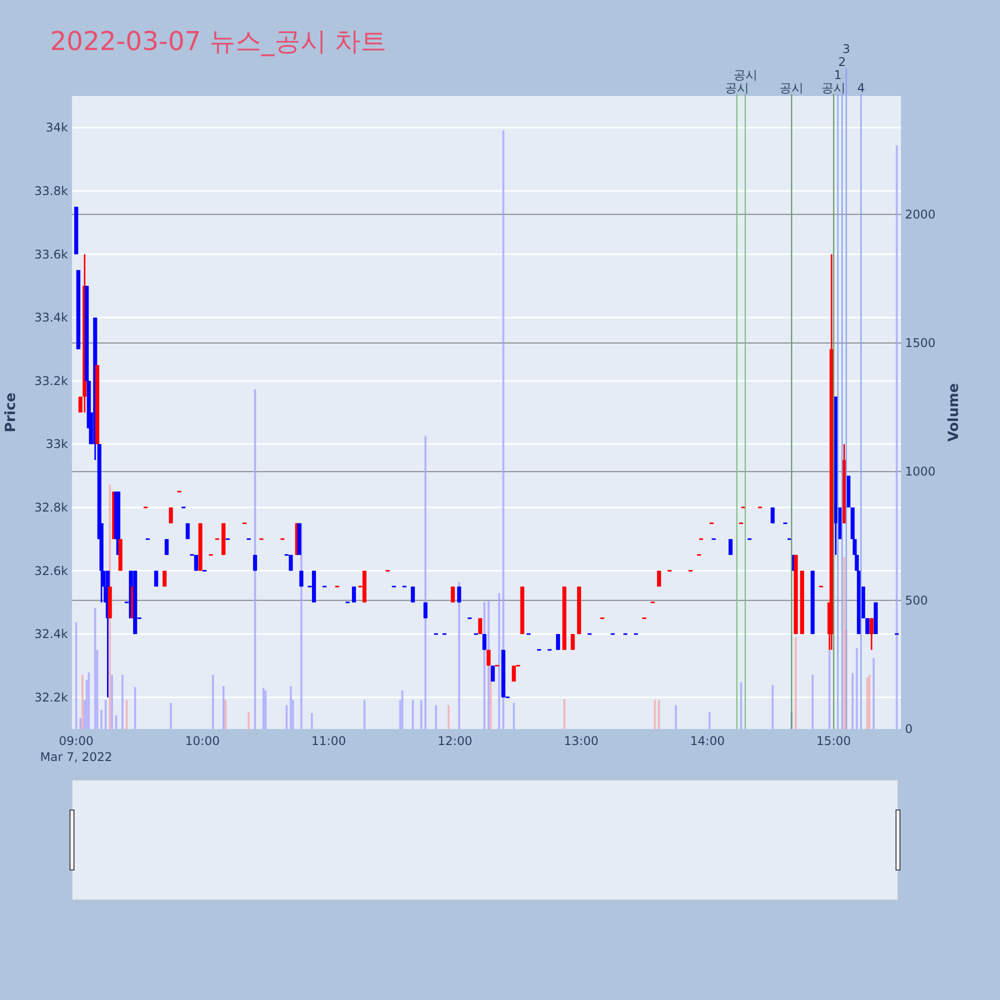 The height and width of the screenshot is (1000, 1000). What do you see at coordinates (51, 697) in the screenshot?
I see `y-tick-label: 32.2k` at bounding box center [51, 697].